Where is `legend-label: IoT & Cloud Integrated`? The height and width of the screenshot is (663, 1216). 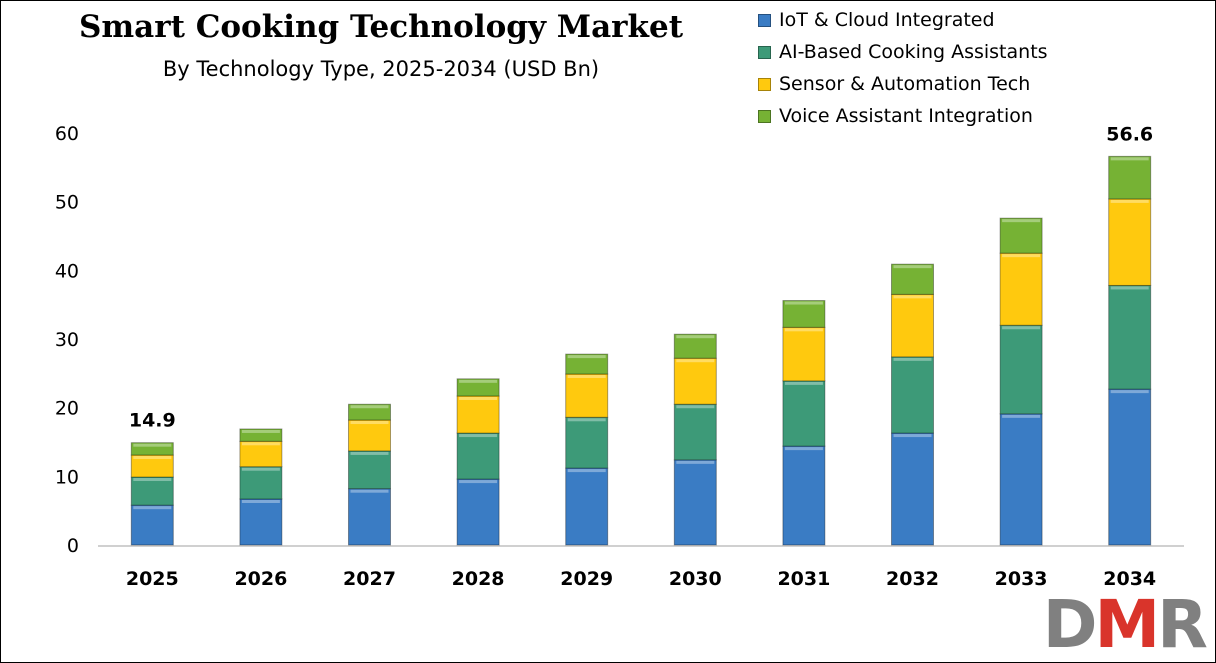
legend-label: IoT & Cloud Integrated is located at coordinates (887, 20).